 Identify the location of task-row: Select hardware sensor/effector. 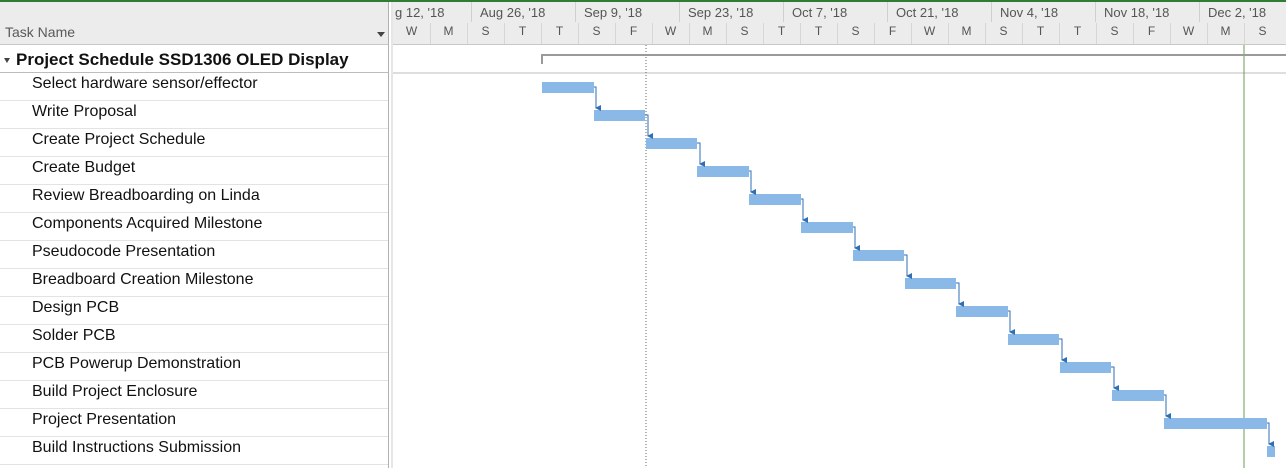
(194, 87).